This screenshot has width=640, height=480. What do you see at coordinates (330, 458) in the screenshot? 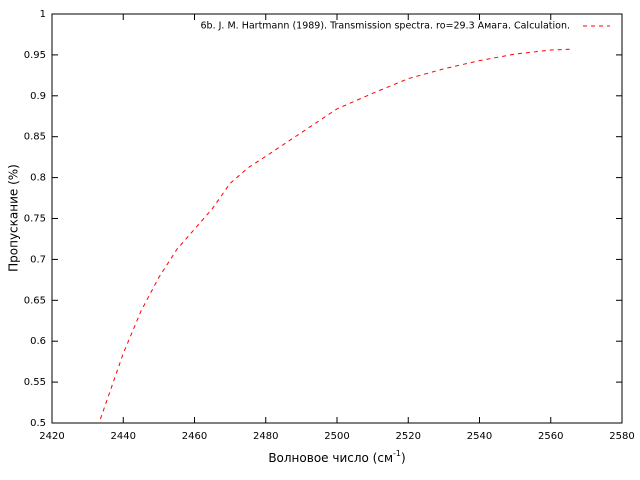
I see `x-label-text: Волновое число (см` at bounding box center [330, 458].